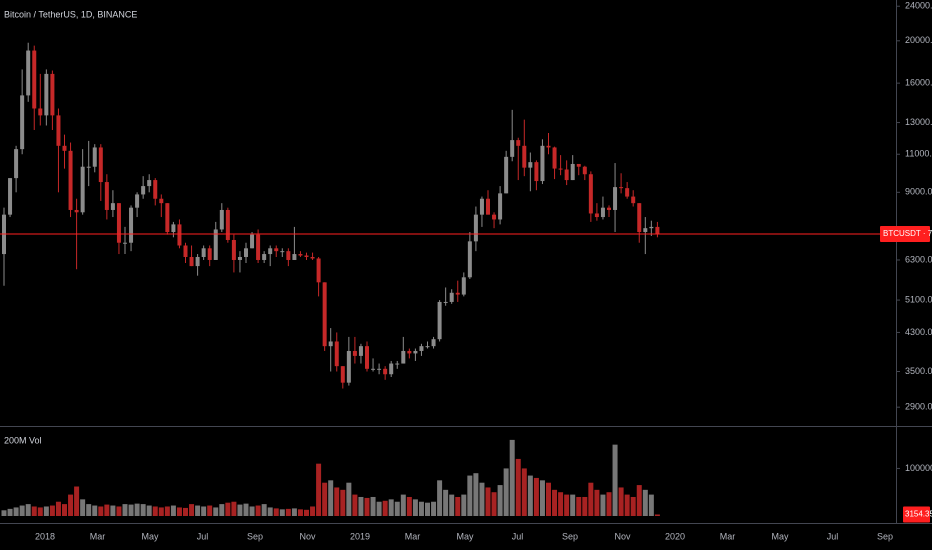 This screenshot has height=550, width=932. Describe the element at coordinates (203, 536) in the screenshot. I see `x-tick-label: Jul` at that location.